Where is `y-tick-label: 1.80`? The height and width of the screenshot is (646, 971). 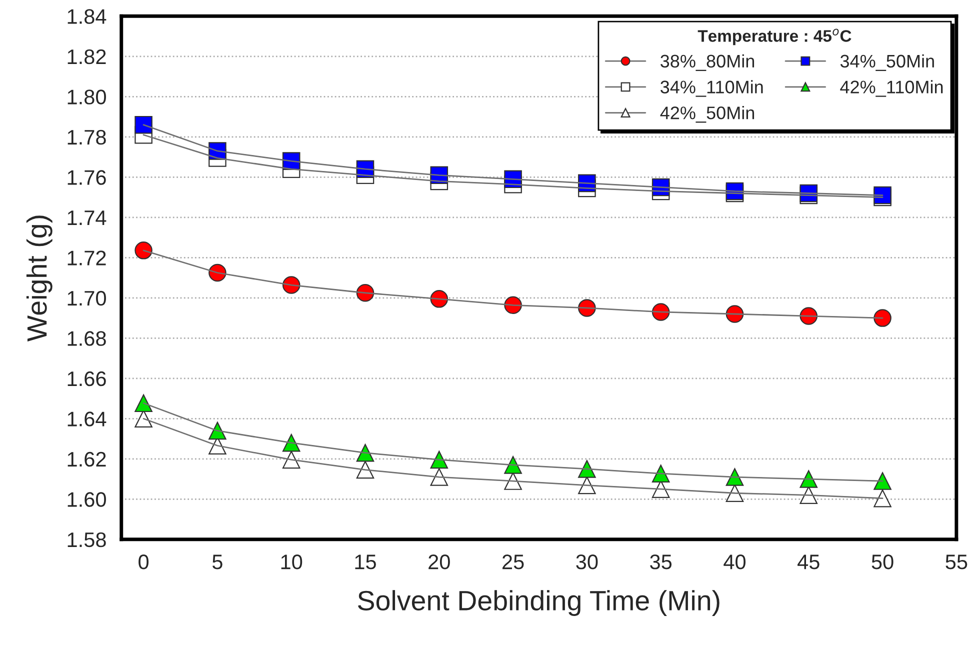
y-tick-label: 1.80 is located at coordinates (87, 97).